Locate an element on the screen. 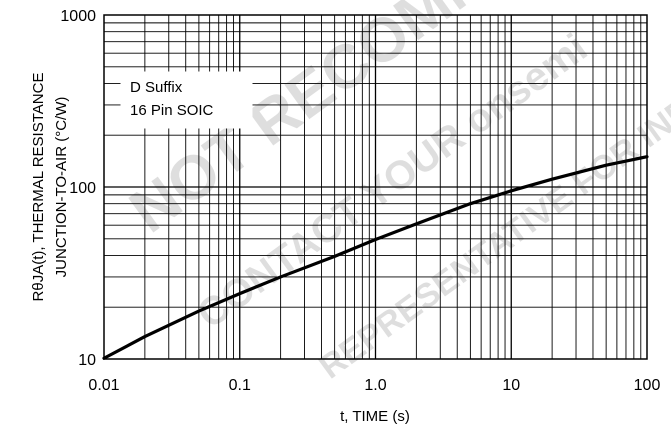 This screenshot has height=433, width=671. x-tick-label: 0.01 is located at coordinates (103, 385).